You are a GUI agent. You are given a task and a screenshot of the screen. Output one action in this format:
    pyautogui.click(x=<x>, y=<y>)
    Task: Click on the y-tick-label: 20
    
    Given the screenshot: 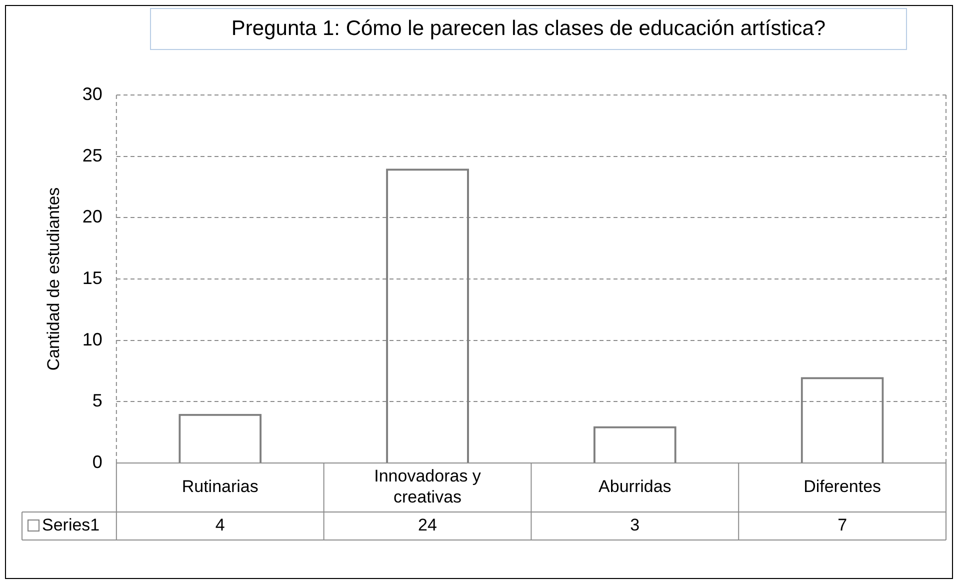 What is the action you would take?
    pyautogui.click(x=92, y=216)
    